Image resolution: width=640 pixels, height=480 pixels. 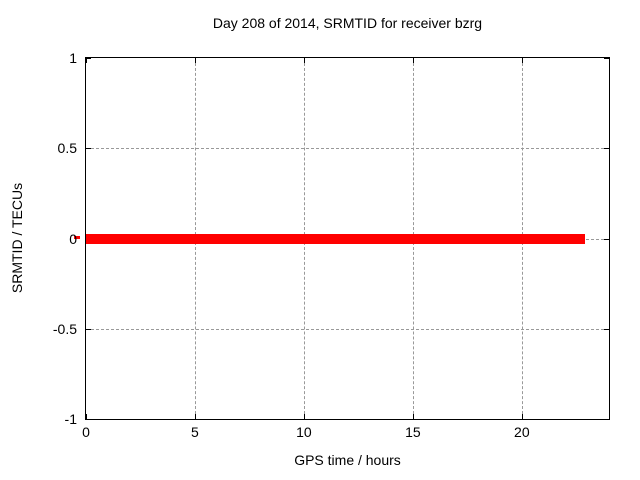 What do you see at coordinates (64, 328) in the screenshot?
I see `y-tick-label: -0.5` at bounding box center [64, 328].